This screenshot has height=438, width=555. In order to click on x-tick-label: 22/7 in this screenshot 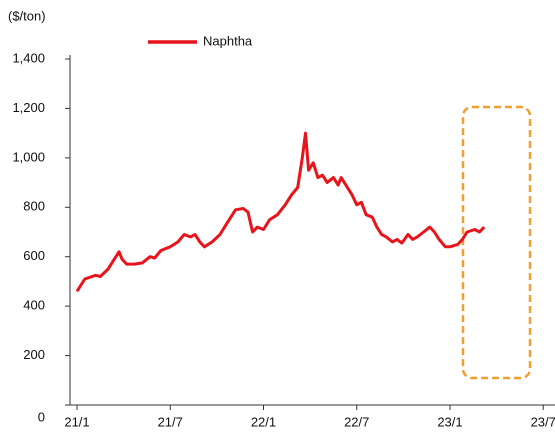, I will do `click(356, 421)`.